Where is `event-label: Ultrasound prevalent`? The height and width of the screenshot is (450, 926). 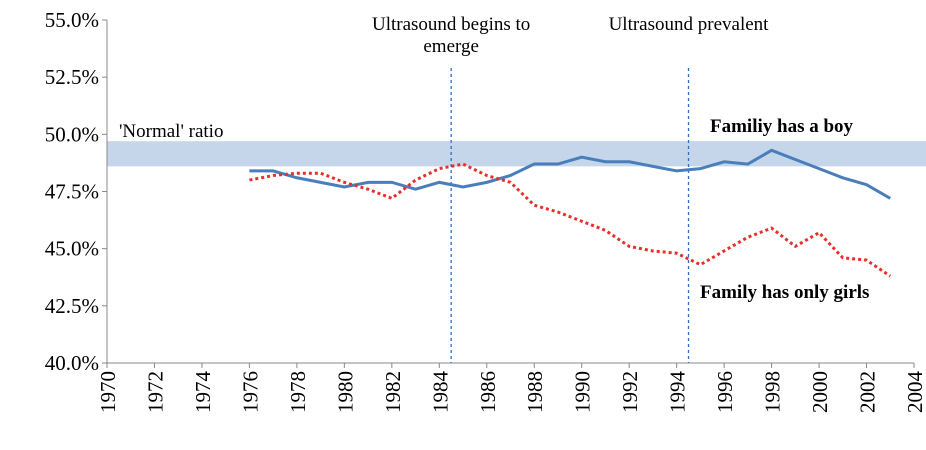
event-label: Ultrasound prevalent is located at coordinates (689, 24).